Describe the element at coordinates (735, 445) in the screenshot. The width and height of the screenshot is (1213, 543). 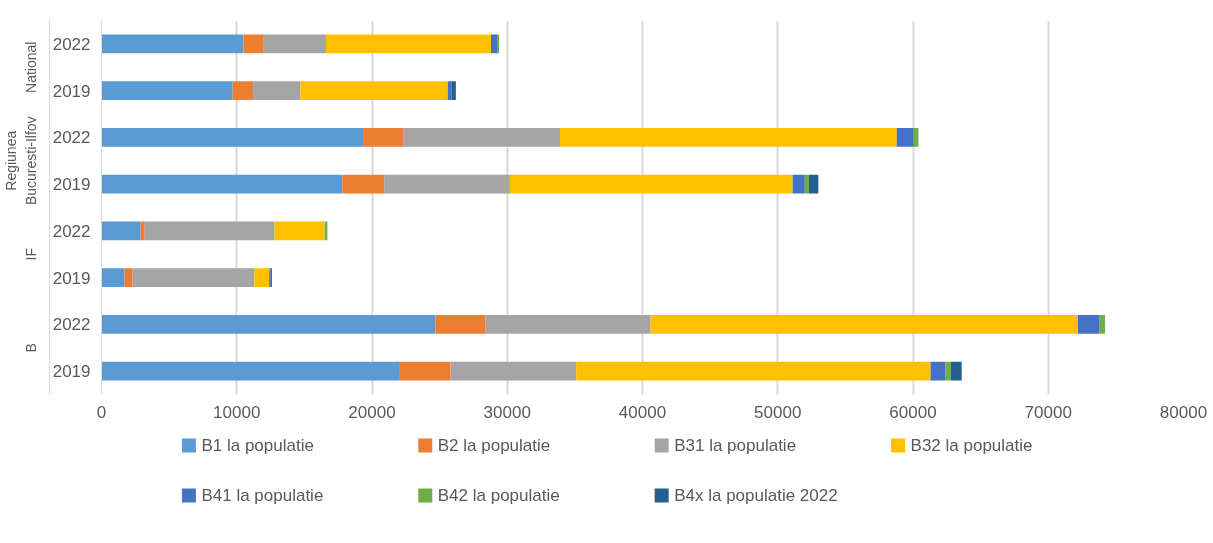
I see `legend-label: B31 la populatie` at that location.